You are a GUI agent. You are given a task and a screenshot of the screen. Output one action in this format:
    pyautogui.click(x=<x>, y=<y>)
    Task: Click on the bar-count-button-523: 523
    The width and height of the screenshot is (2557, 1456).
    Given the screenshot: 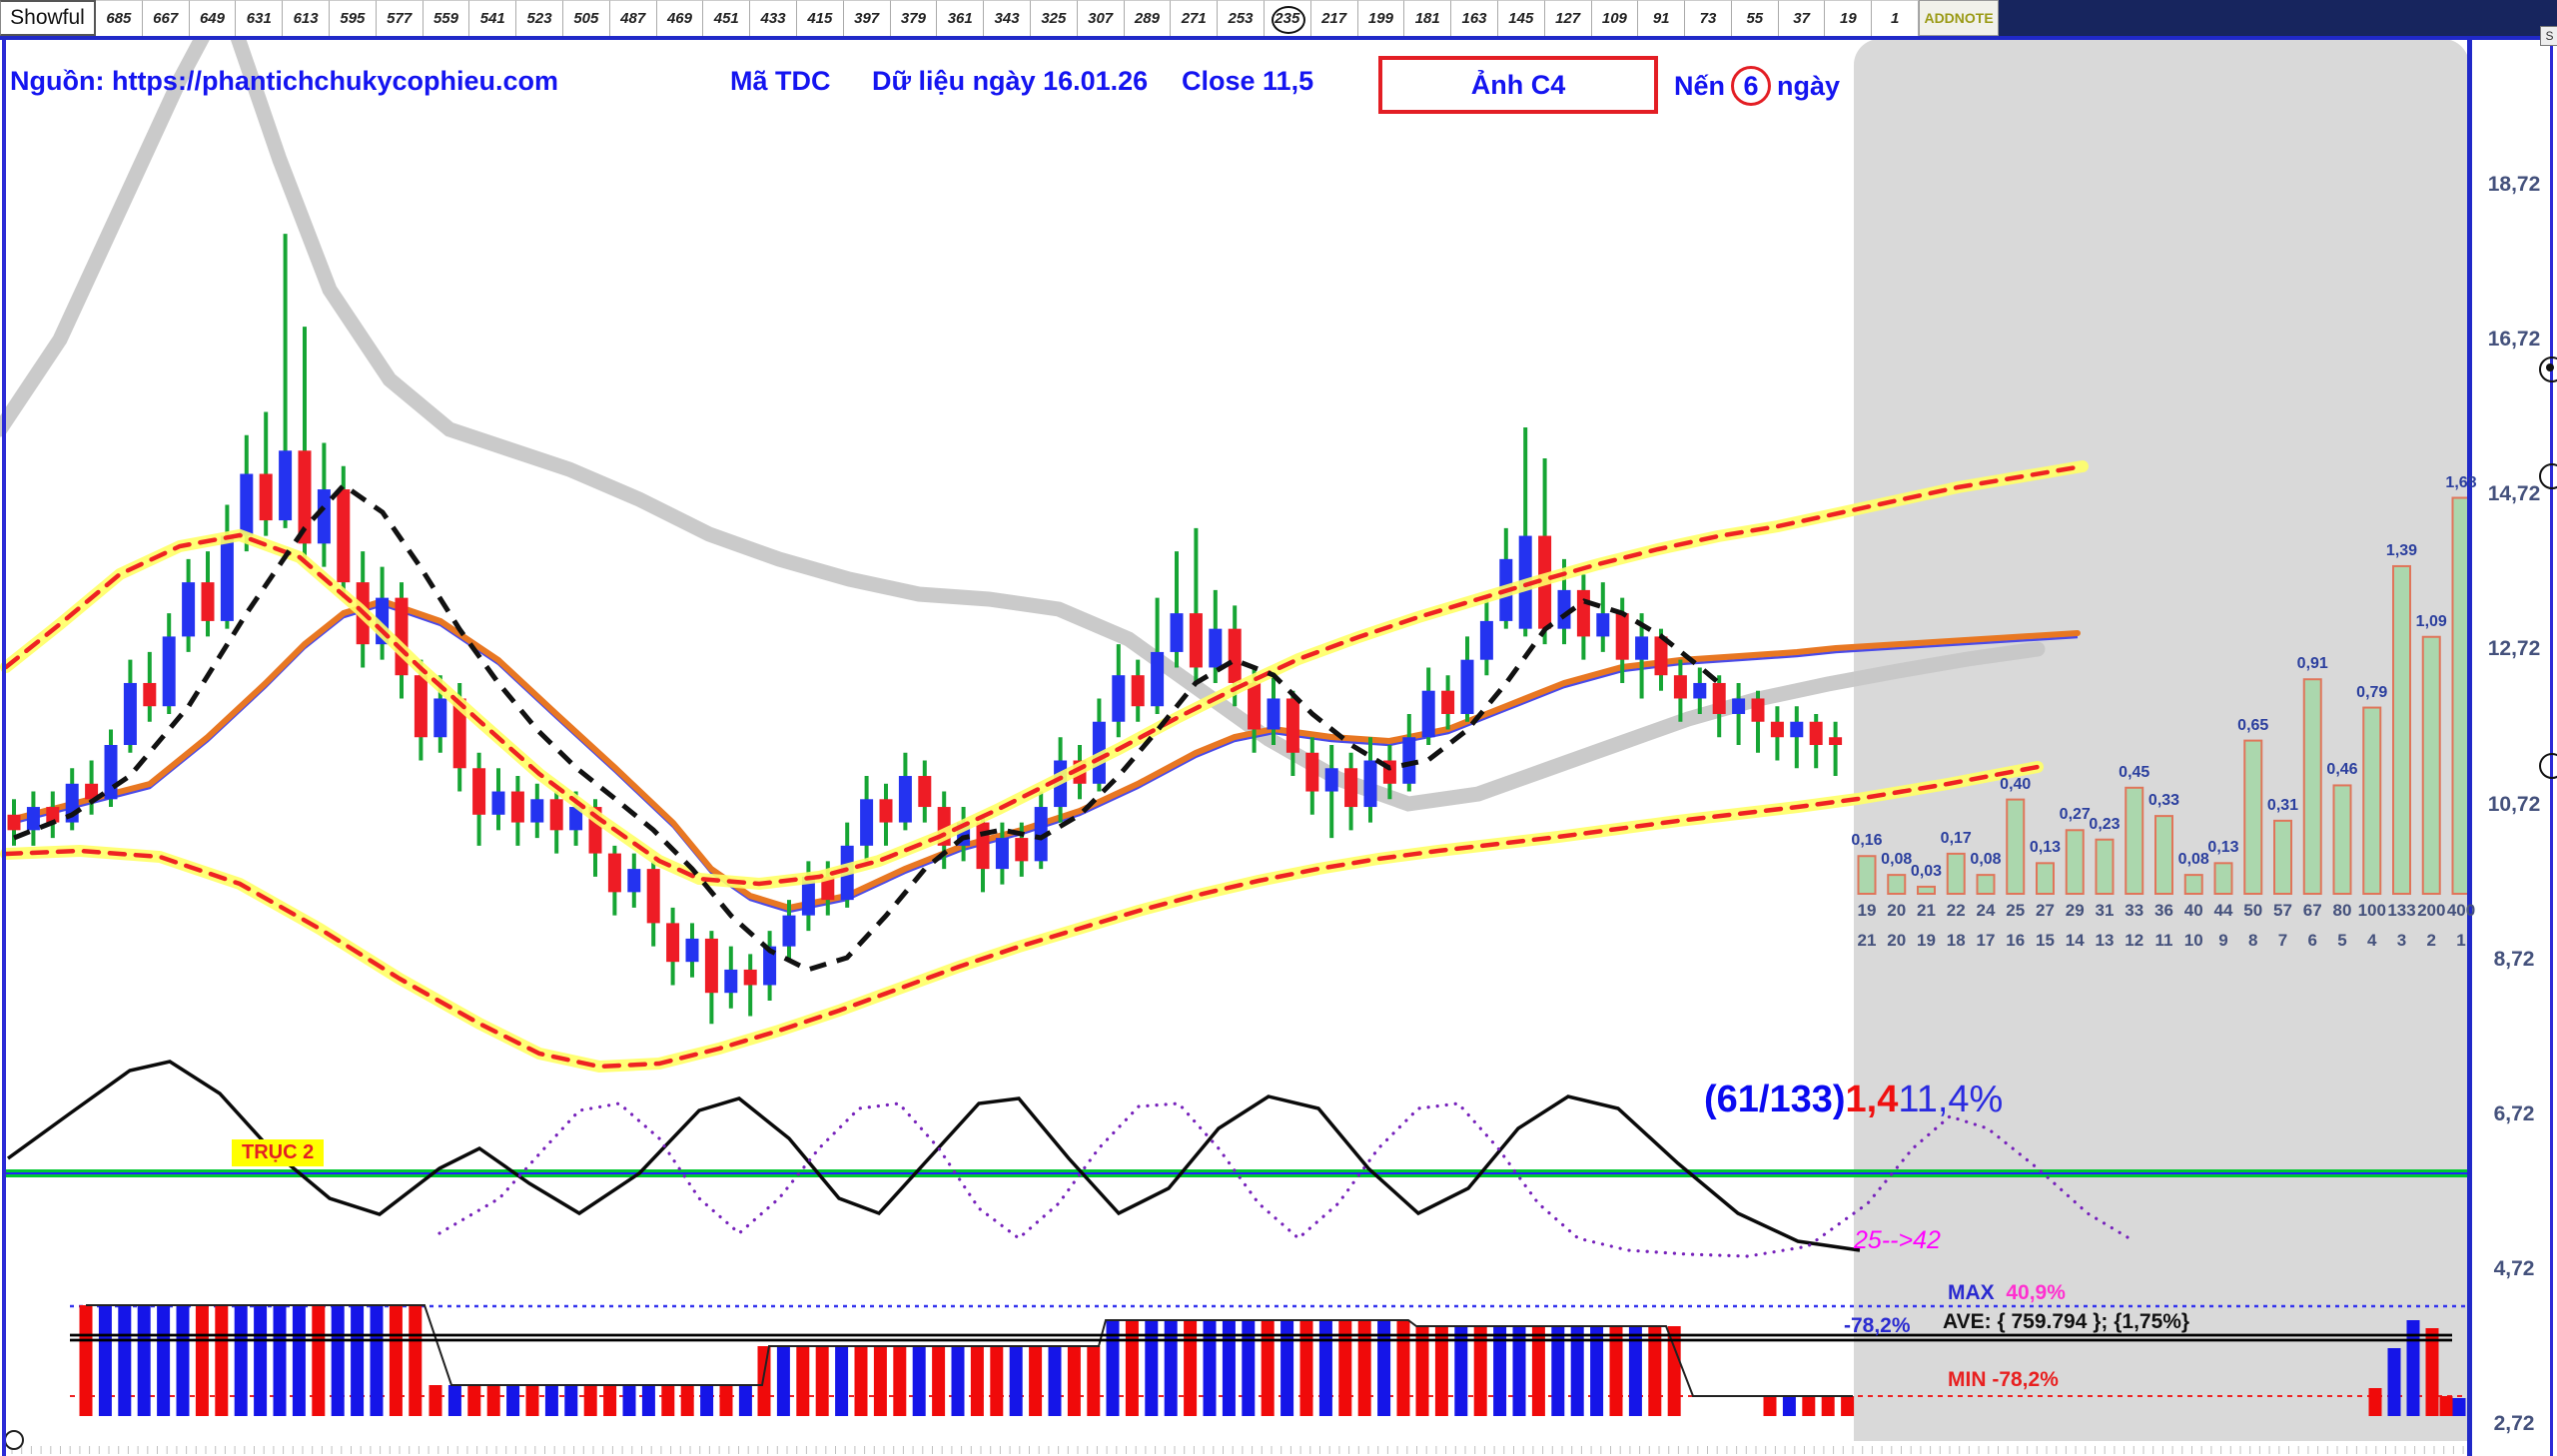 What is the action you would take?
    pyautogui.click(x=539, y=18)
    